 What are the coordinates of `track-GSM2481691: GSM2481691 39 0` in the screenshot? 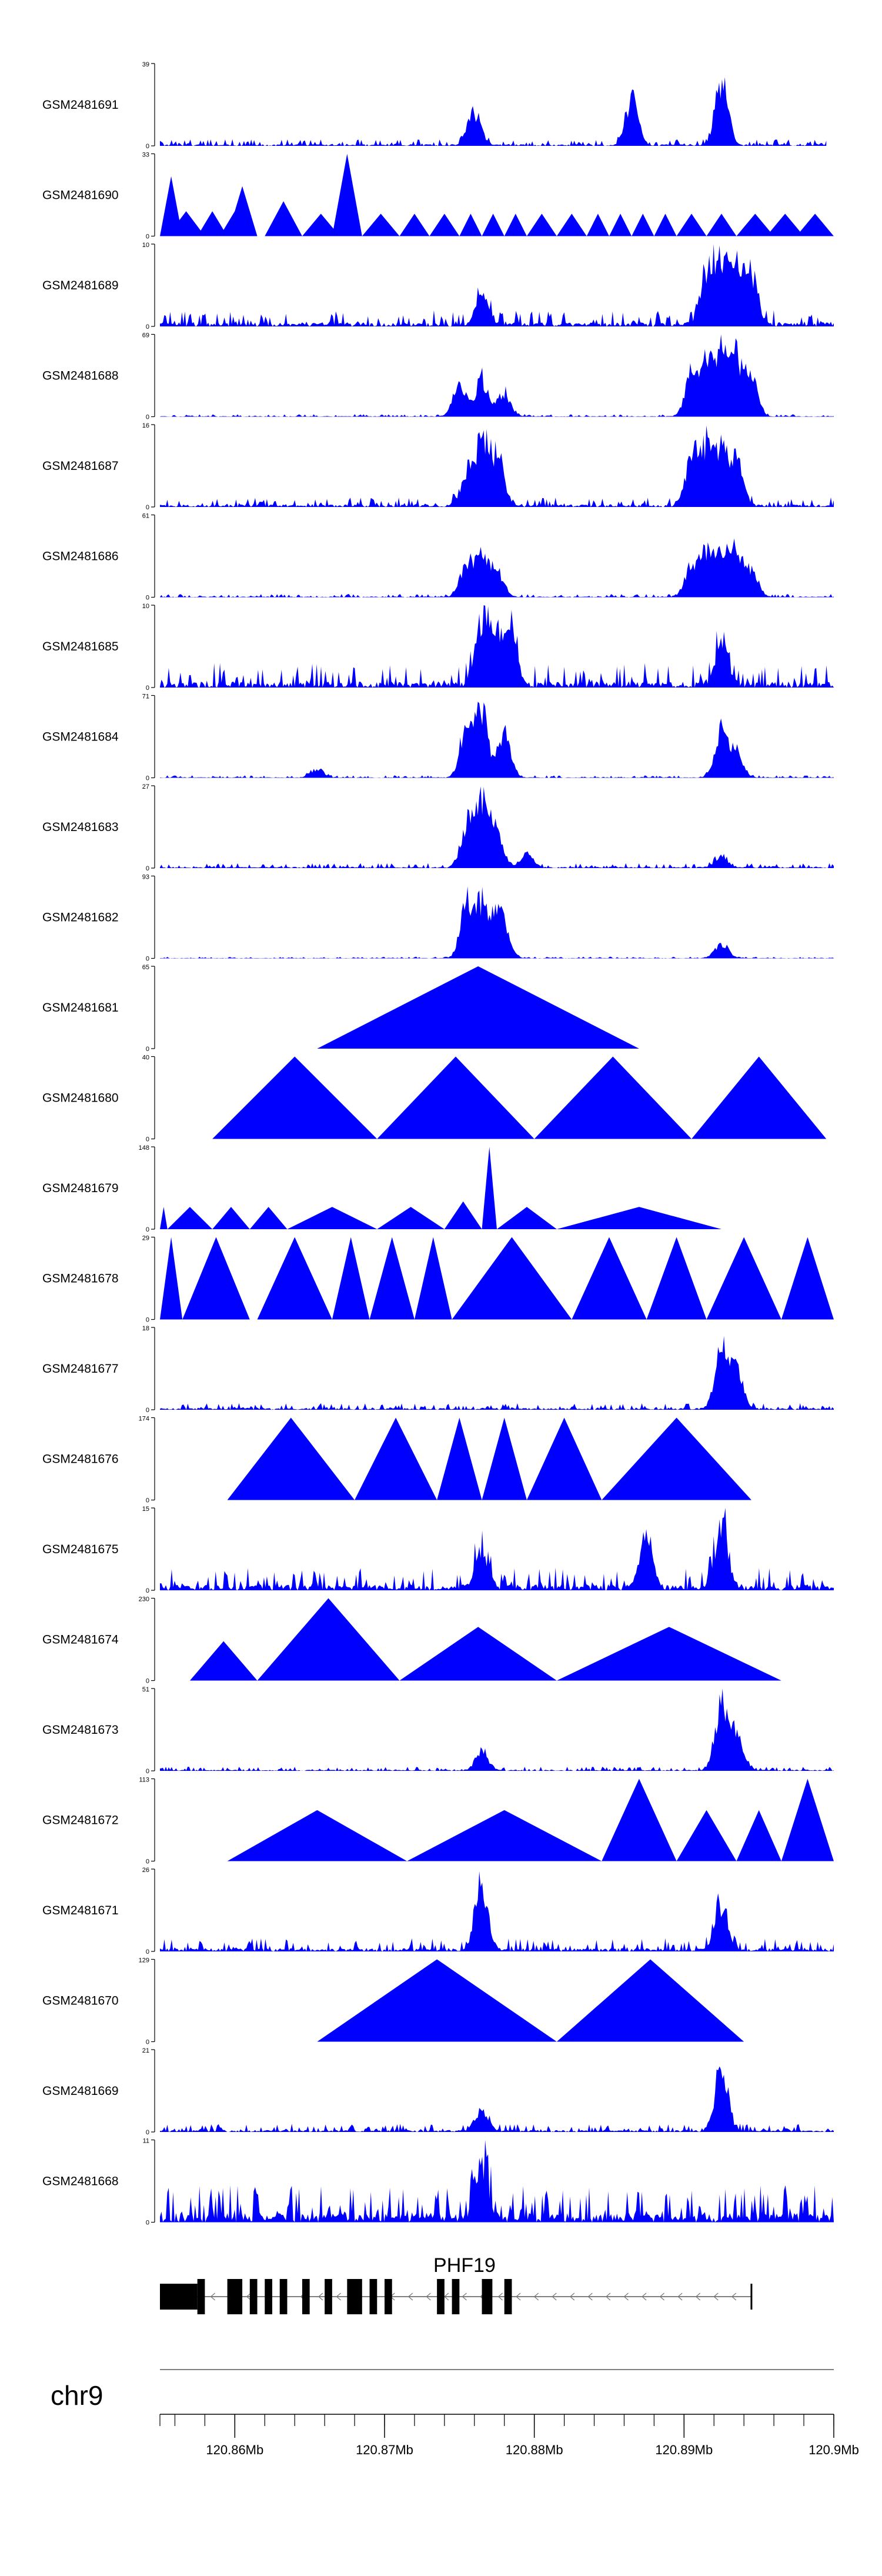 It's located at (434, 105).